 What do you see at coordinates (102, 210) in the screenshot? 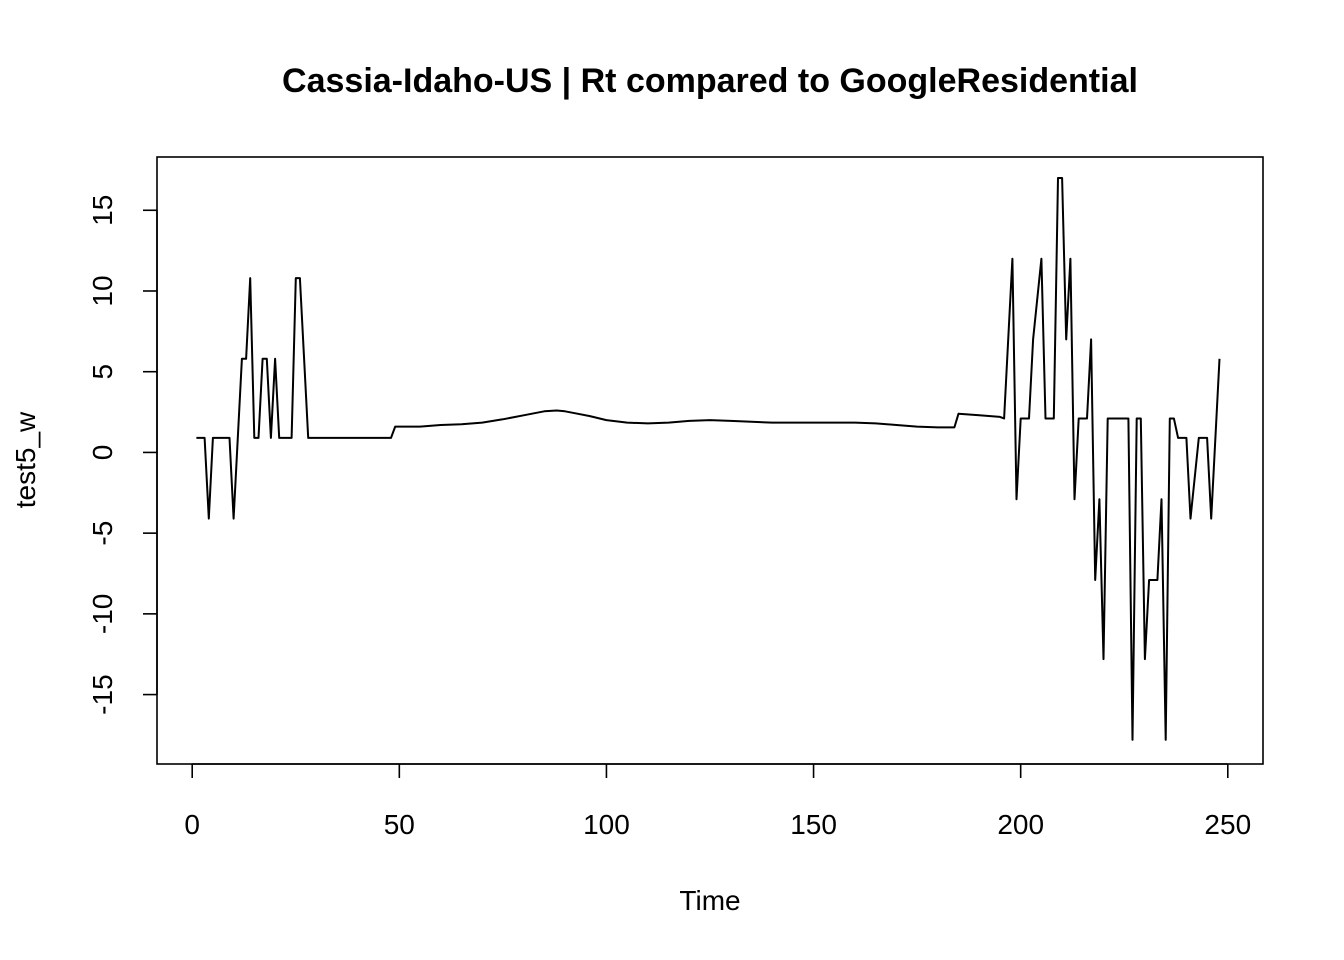
I see `y-tick-label: 15` at bounding box center [102, 210].